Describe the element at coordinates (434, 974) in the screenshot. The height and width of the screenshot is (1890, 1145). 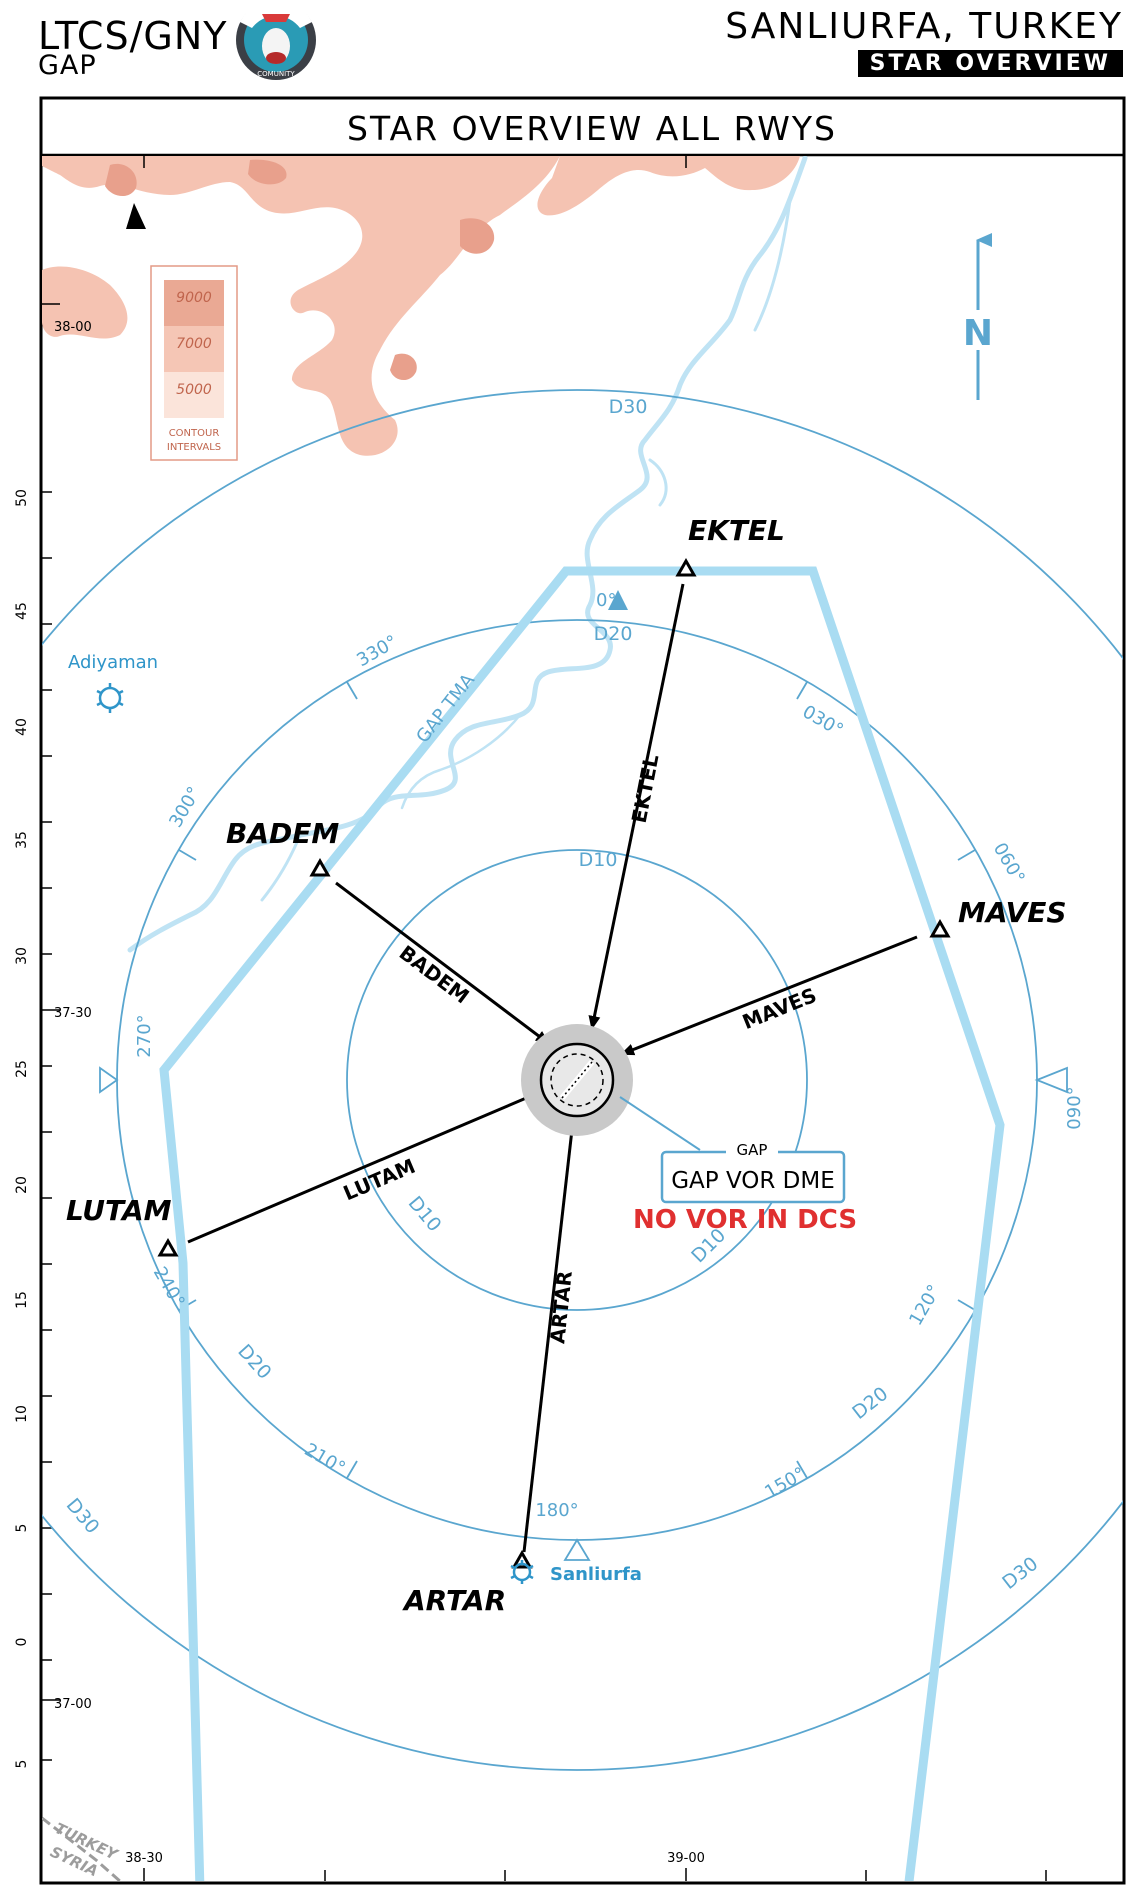
I see `route-label-badem: BADEM` at that location.